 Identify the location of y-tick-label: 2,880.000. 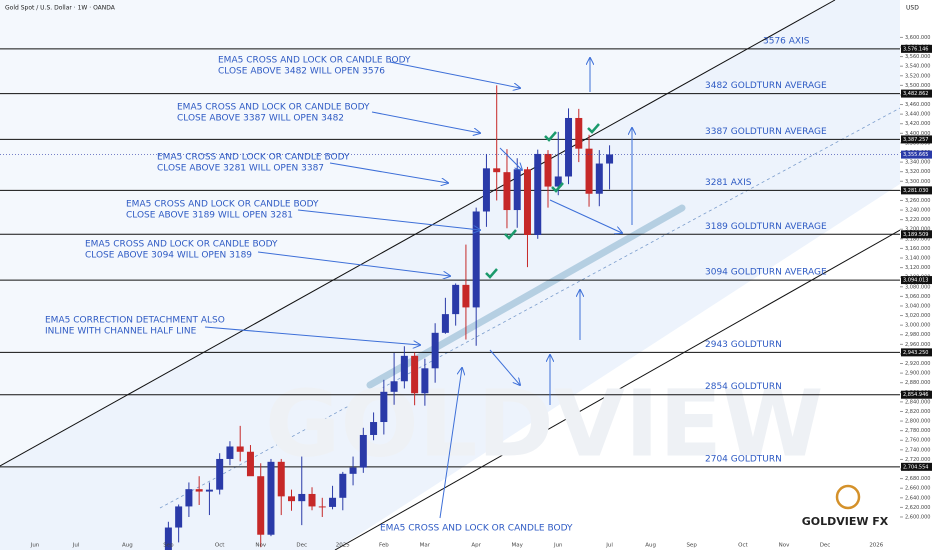
(917, 383).